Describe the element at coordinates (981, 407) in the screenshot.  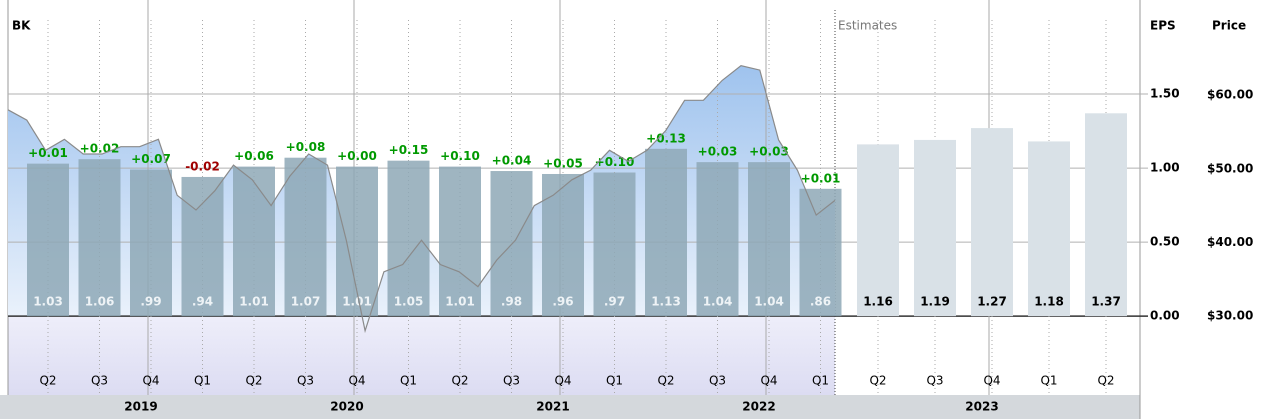
I see `year-label: 2023` at that location.